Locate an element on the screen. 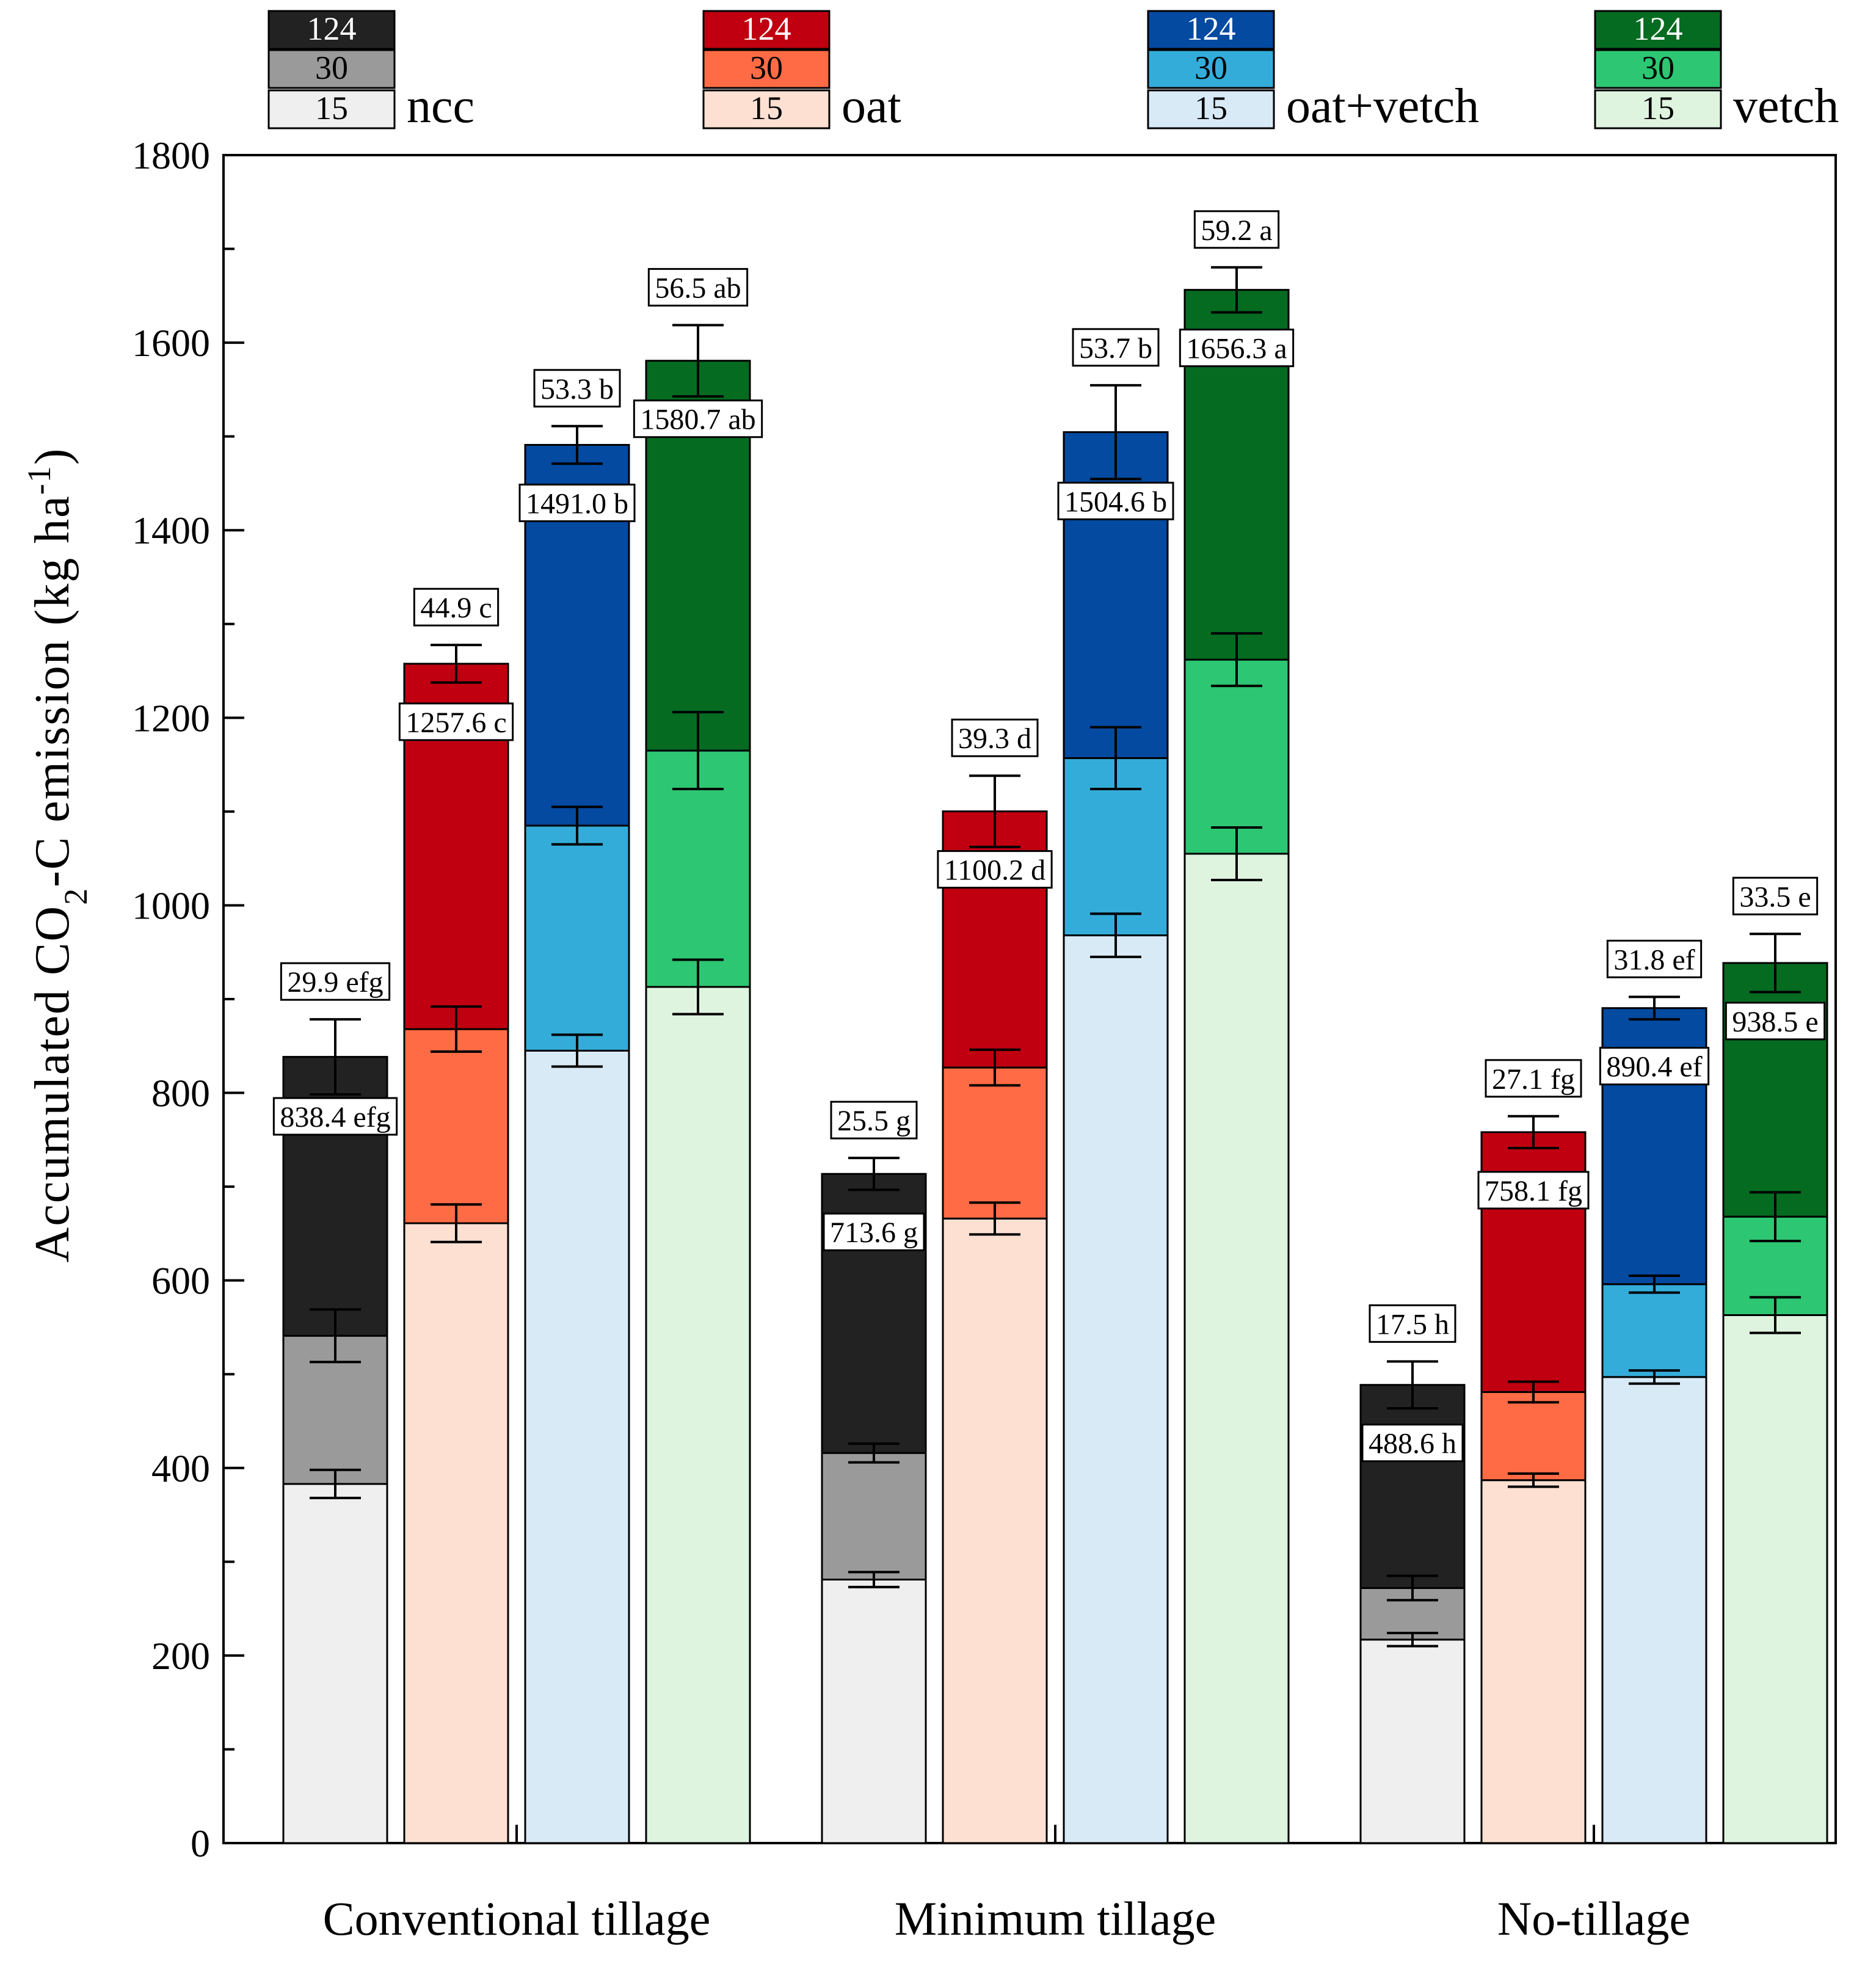 The image size is (1876, 1964). svg-text: 1257.6 c is located at coordinates (455, 723).